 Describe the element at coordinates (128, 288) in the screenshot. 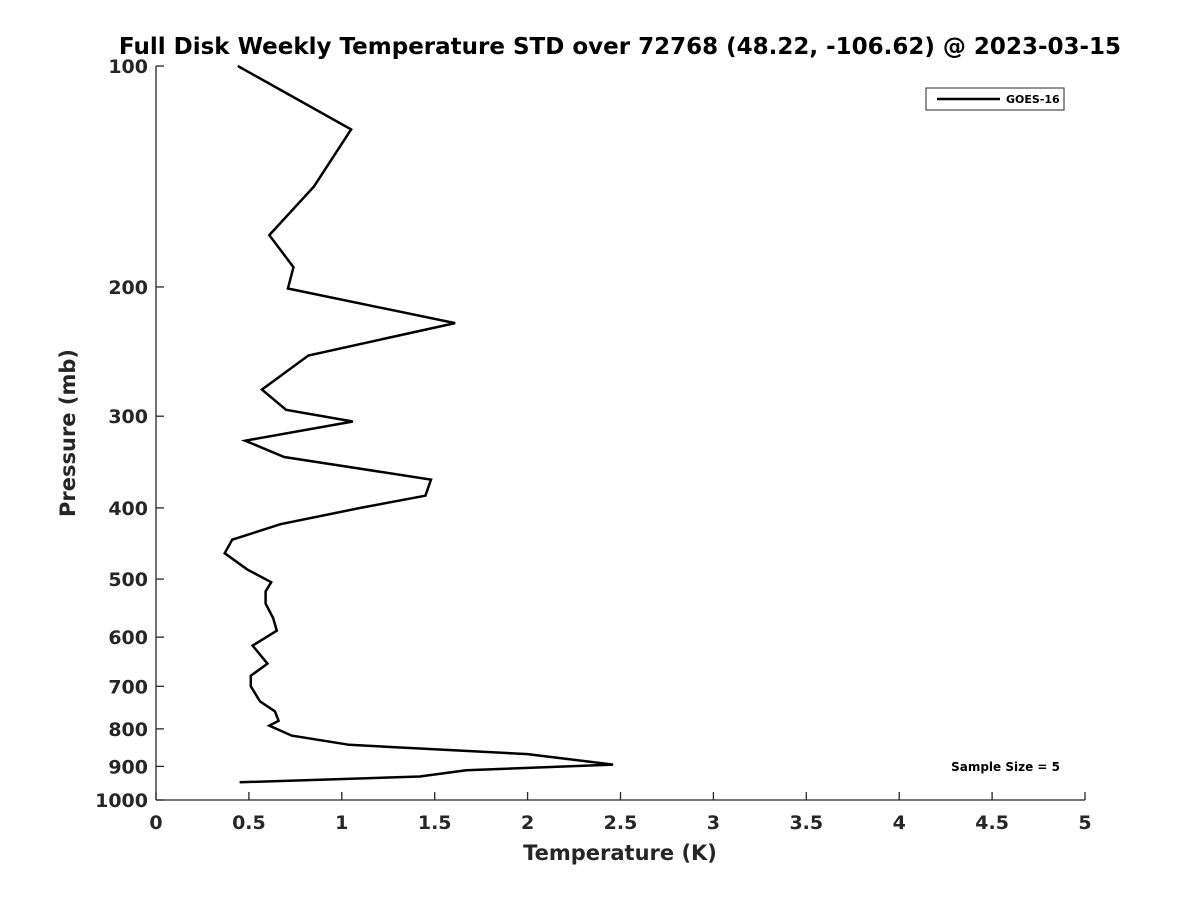

I see `y-tick-label: 200` at that location.